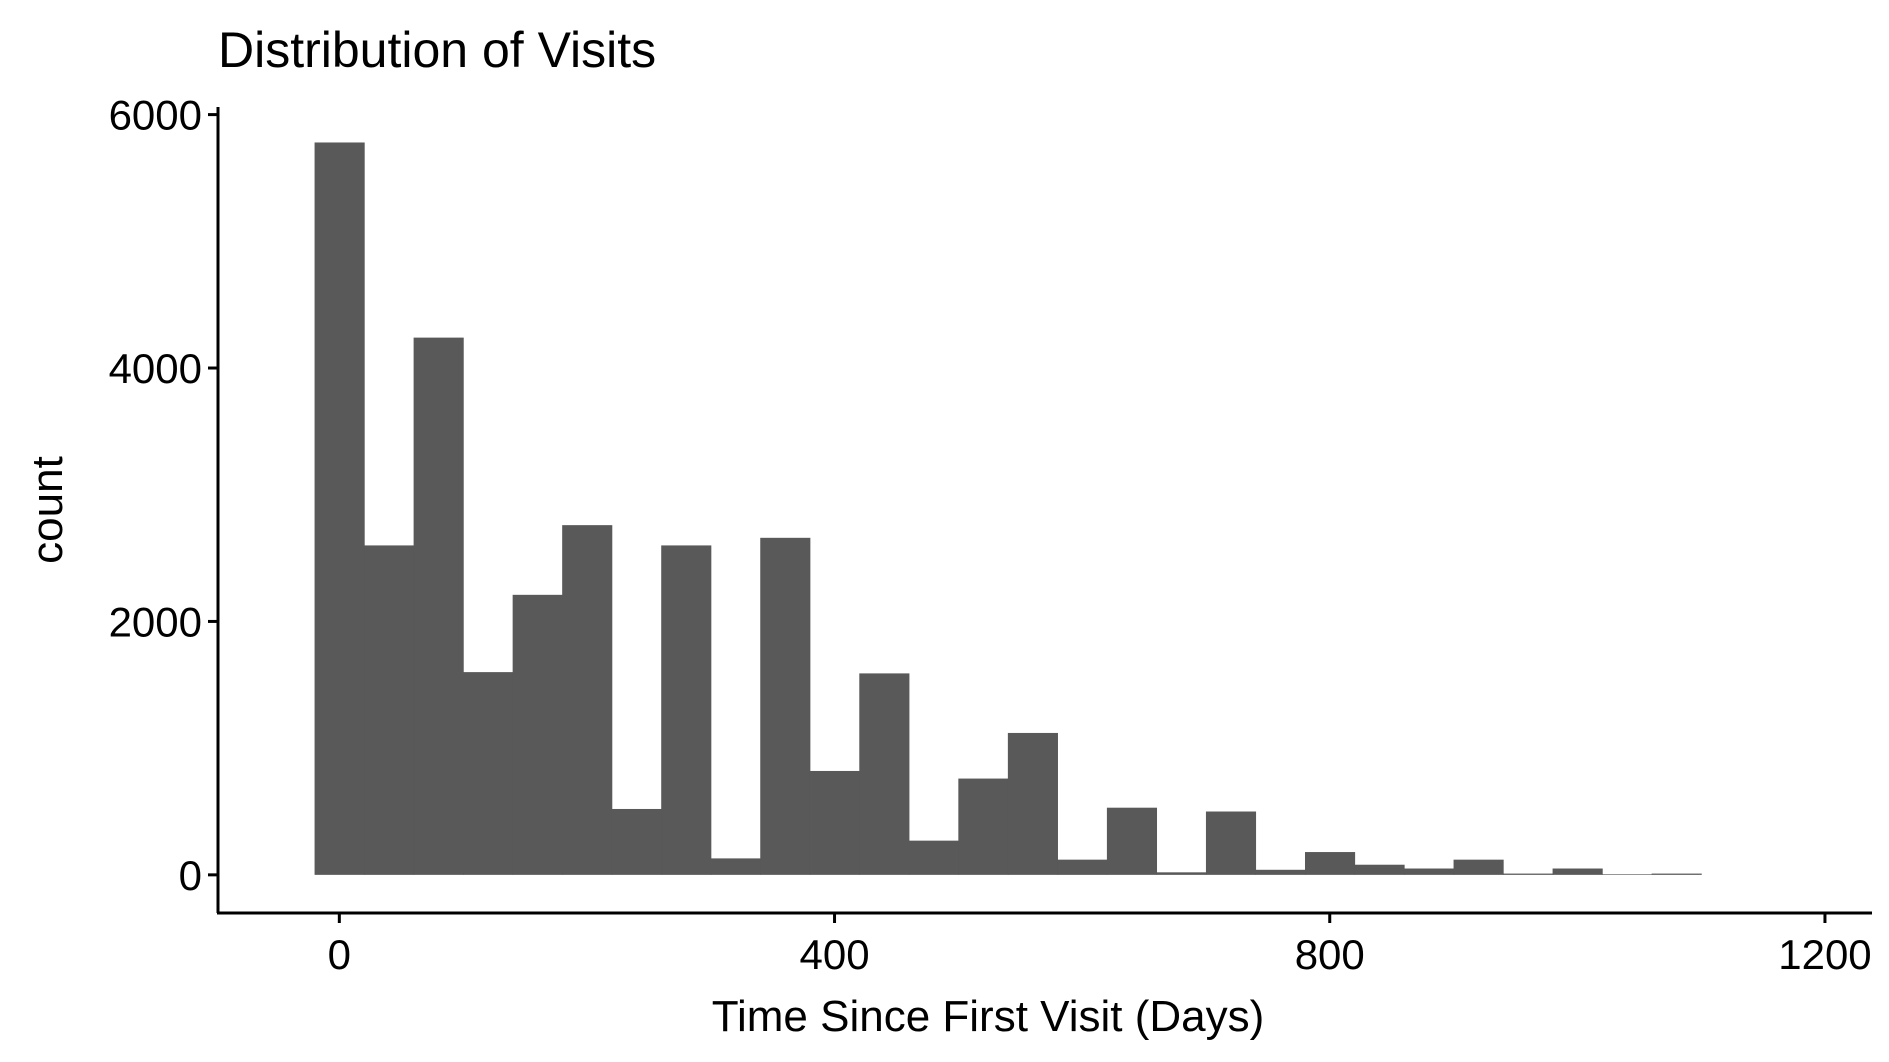 This screenshot has height=1062, width=1889. I want to click on x-tick-label-0: 0, so click(339, 954).